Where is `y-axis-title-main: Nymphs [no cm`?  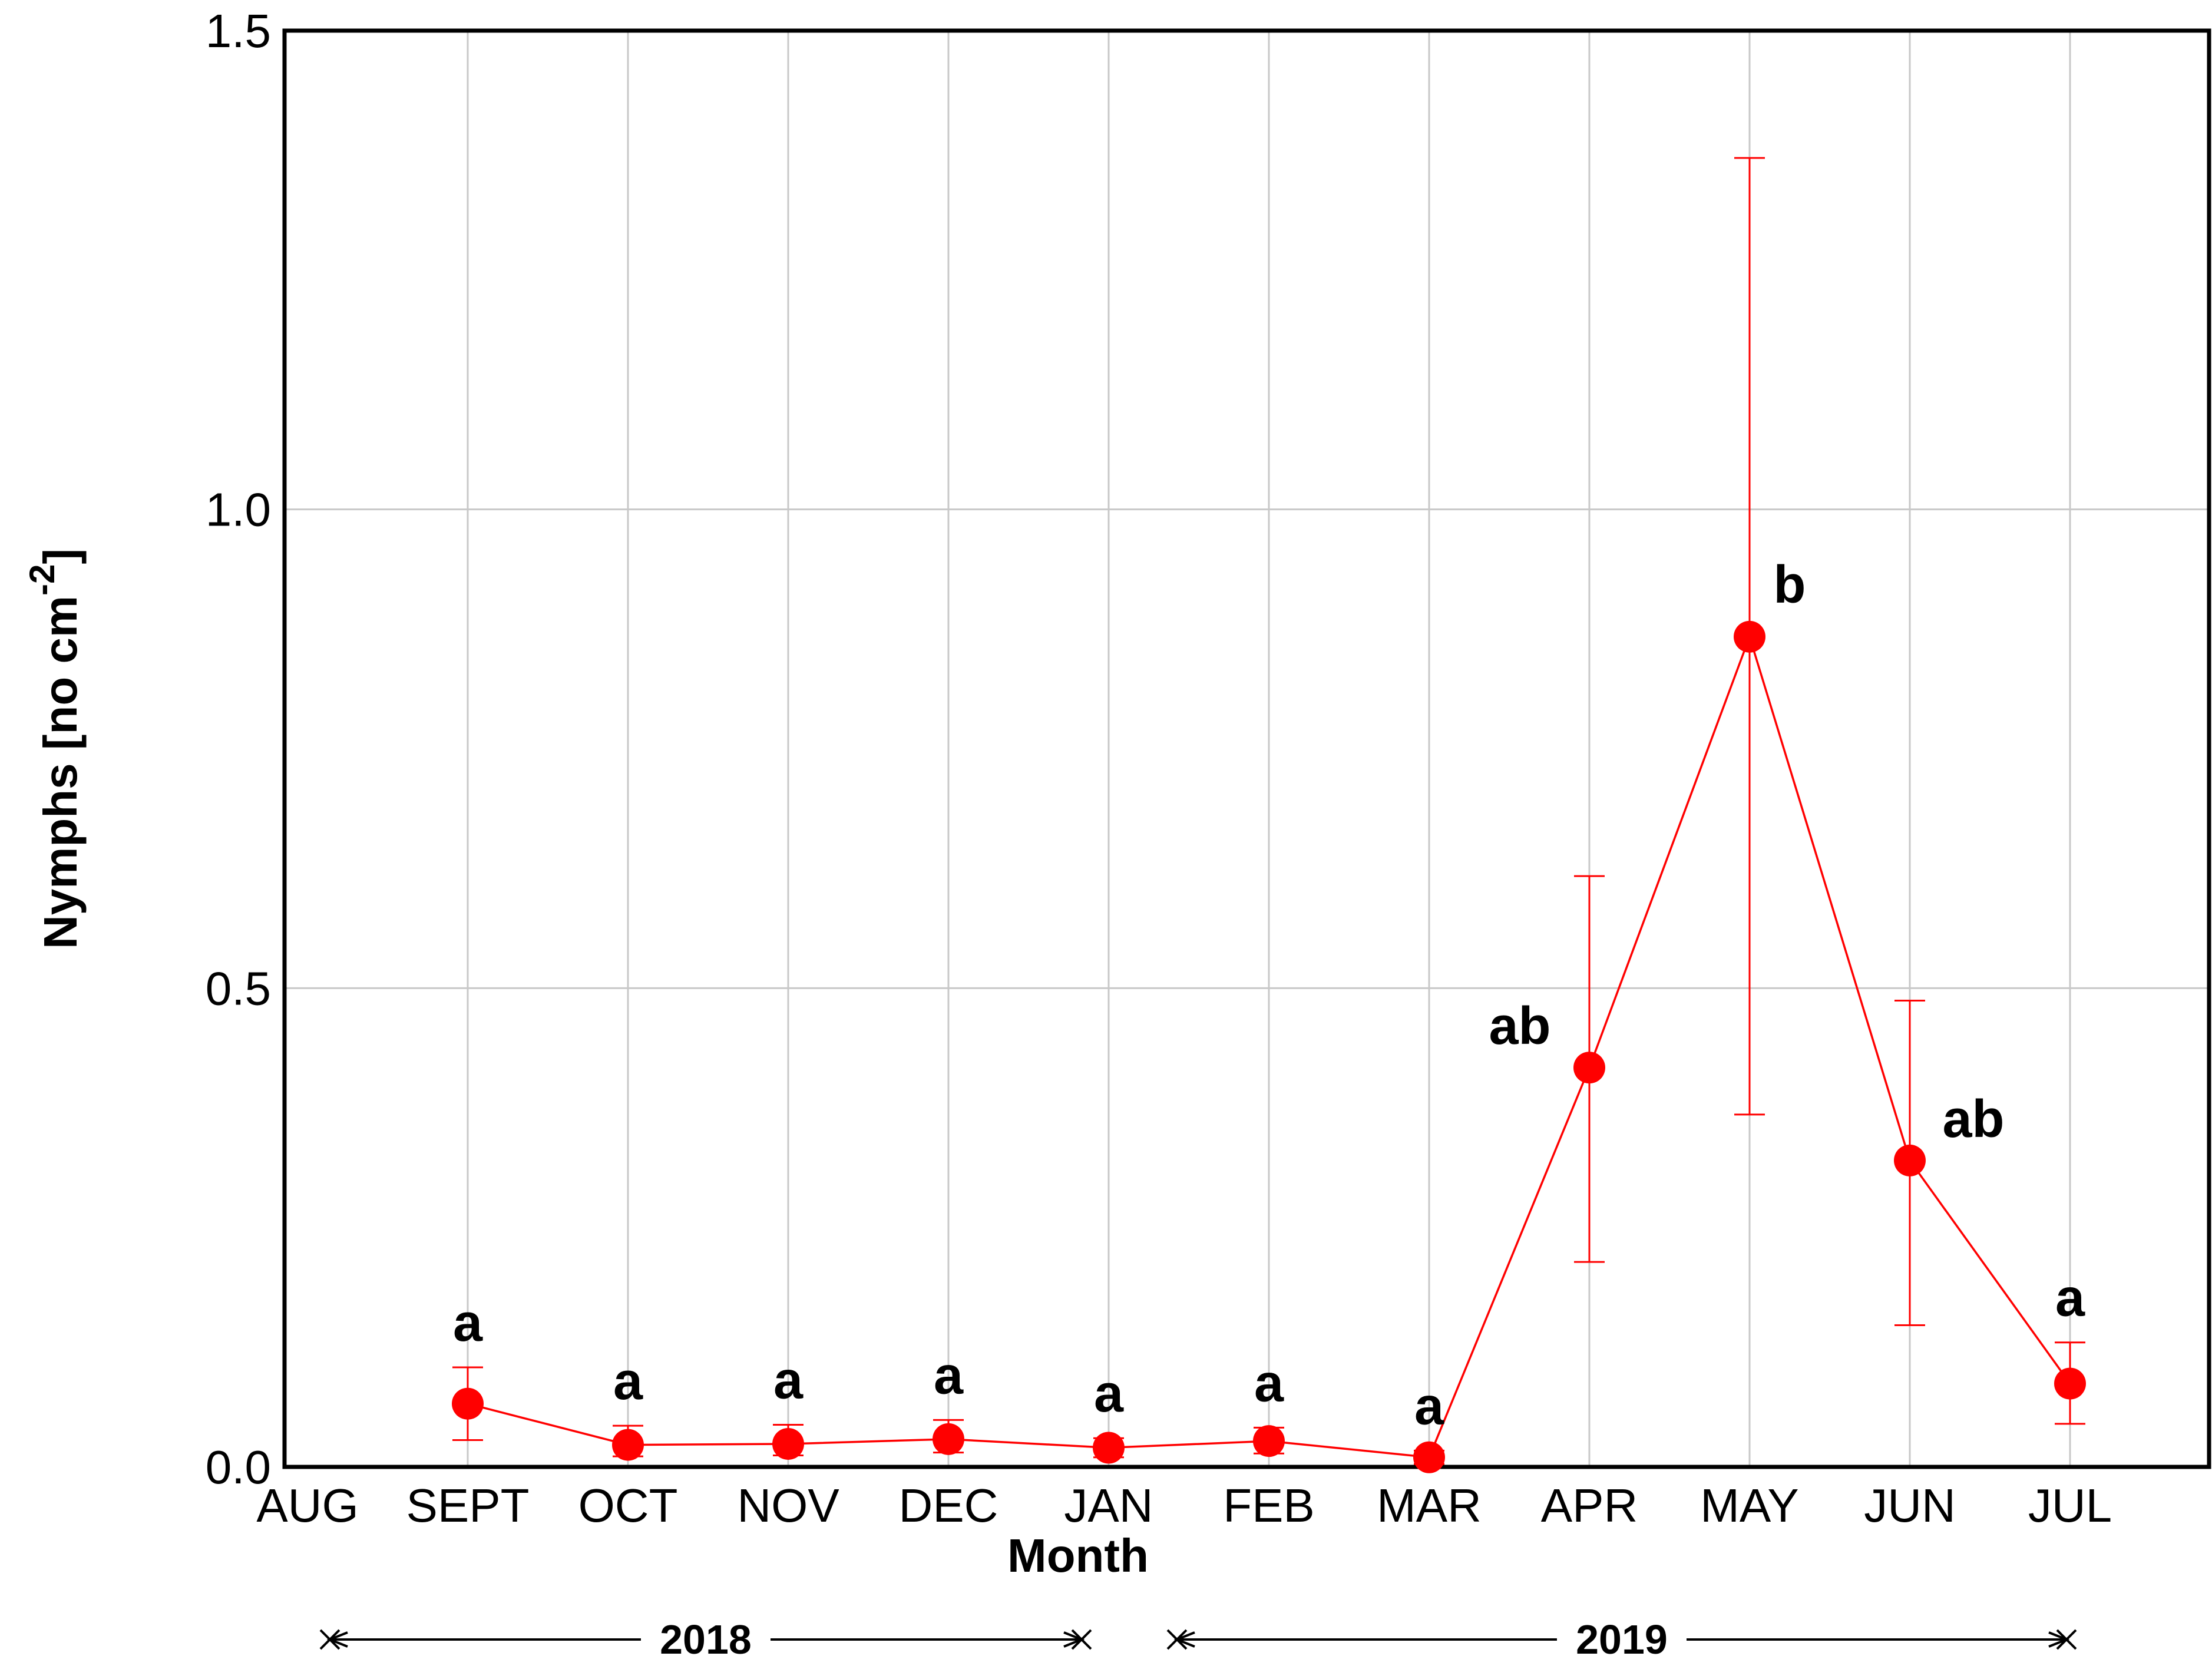 y-axis-title-main: Nymphs [no cm is located at coordinates (60, 772).